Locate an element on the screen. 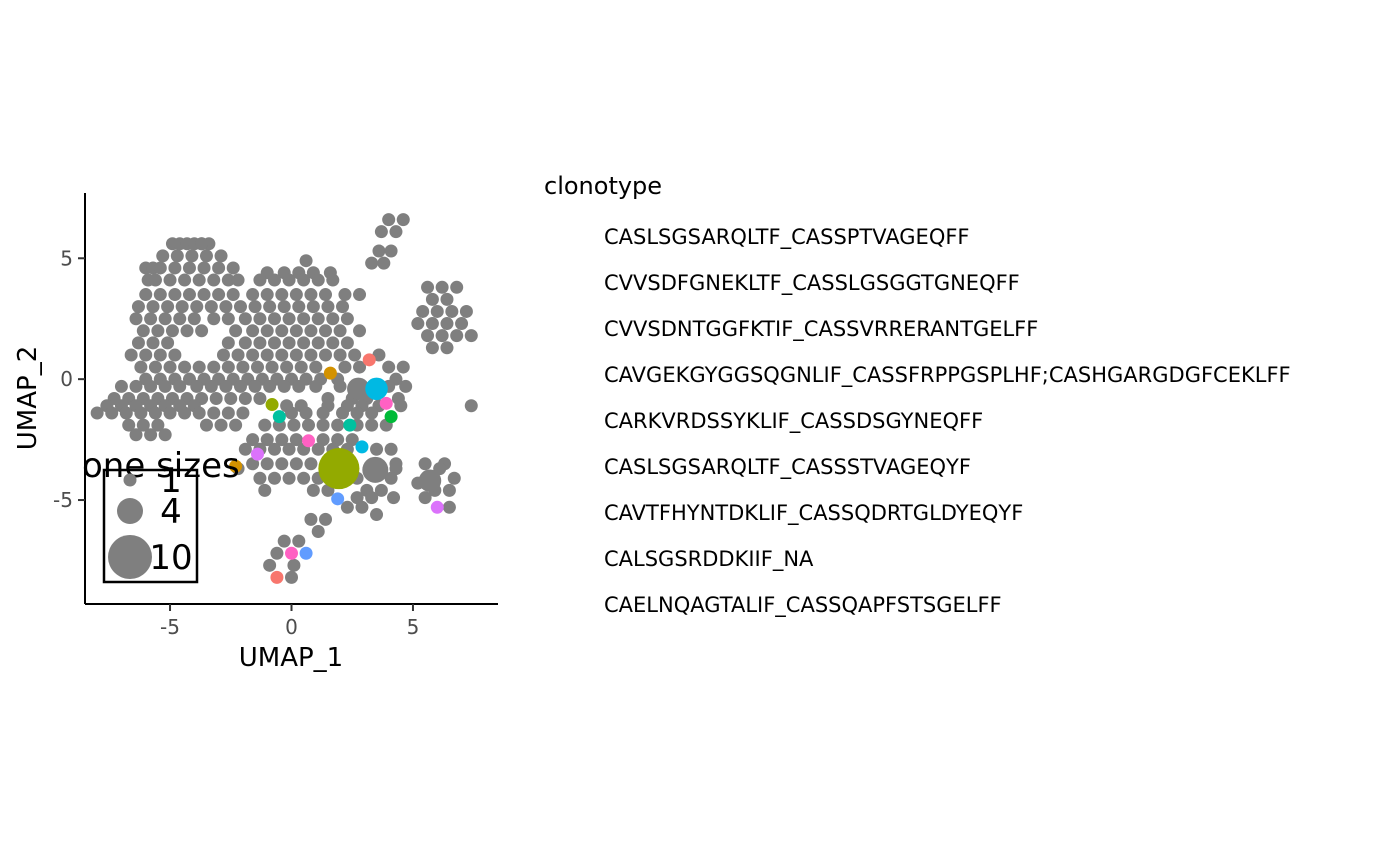 The image size is (1400, 866). legend-entry-label: CARKVRDSSYKLIF_CASSDSGYNEQFF is located at coordinates (793, 421).